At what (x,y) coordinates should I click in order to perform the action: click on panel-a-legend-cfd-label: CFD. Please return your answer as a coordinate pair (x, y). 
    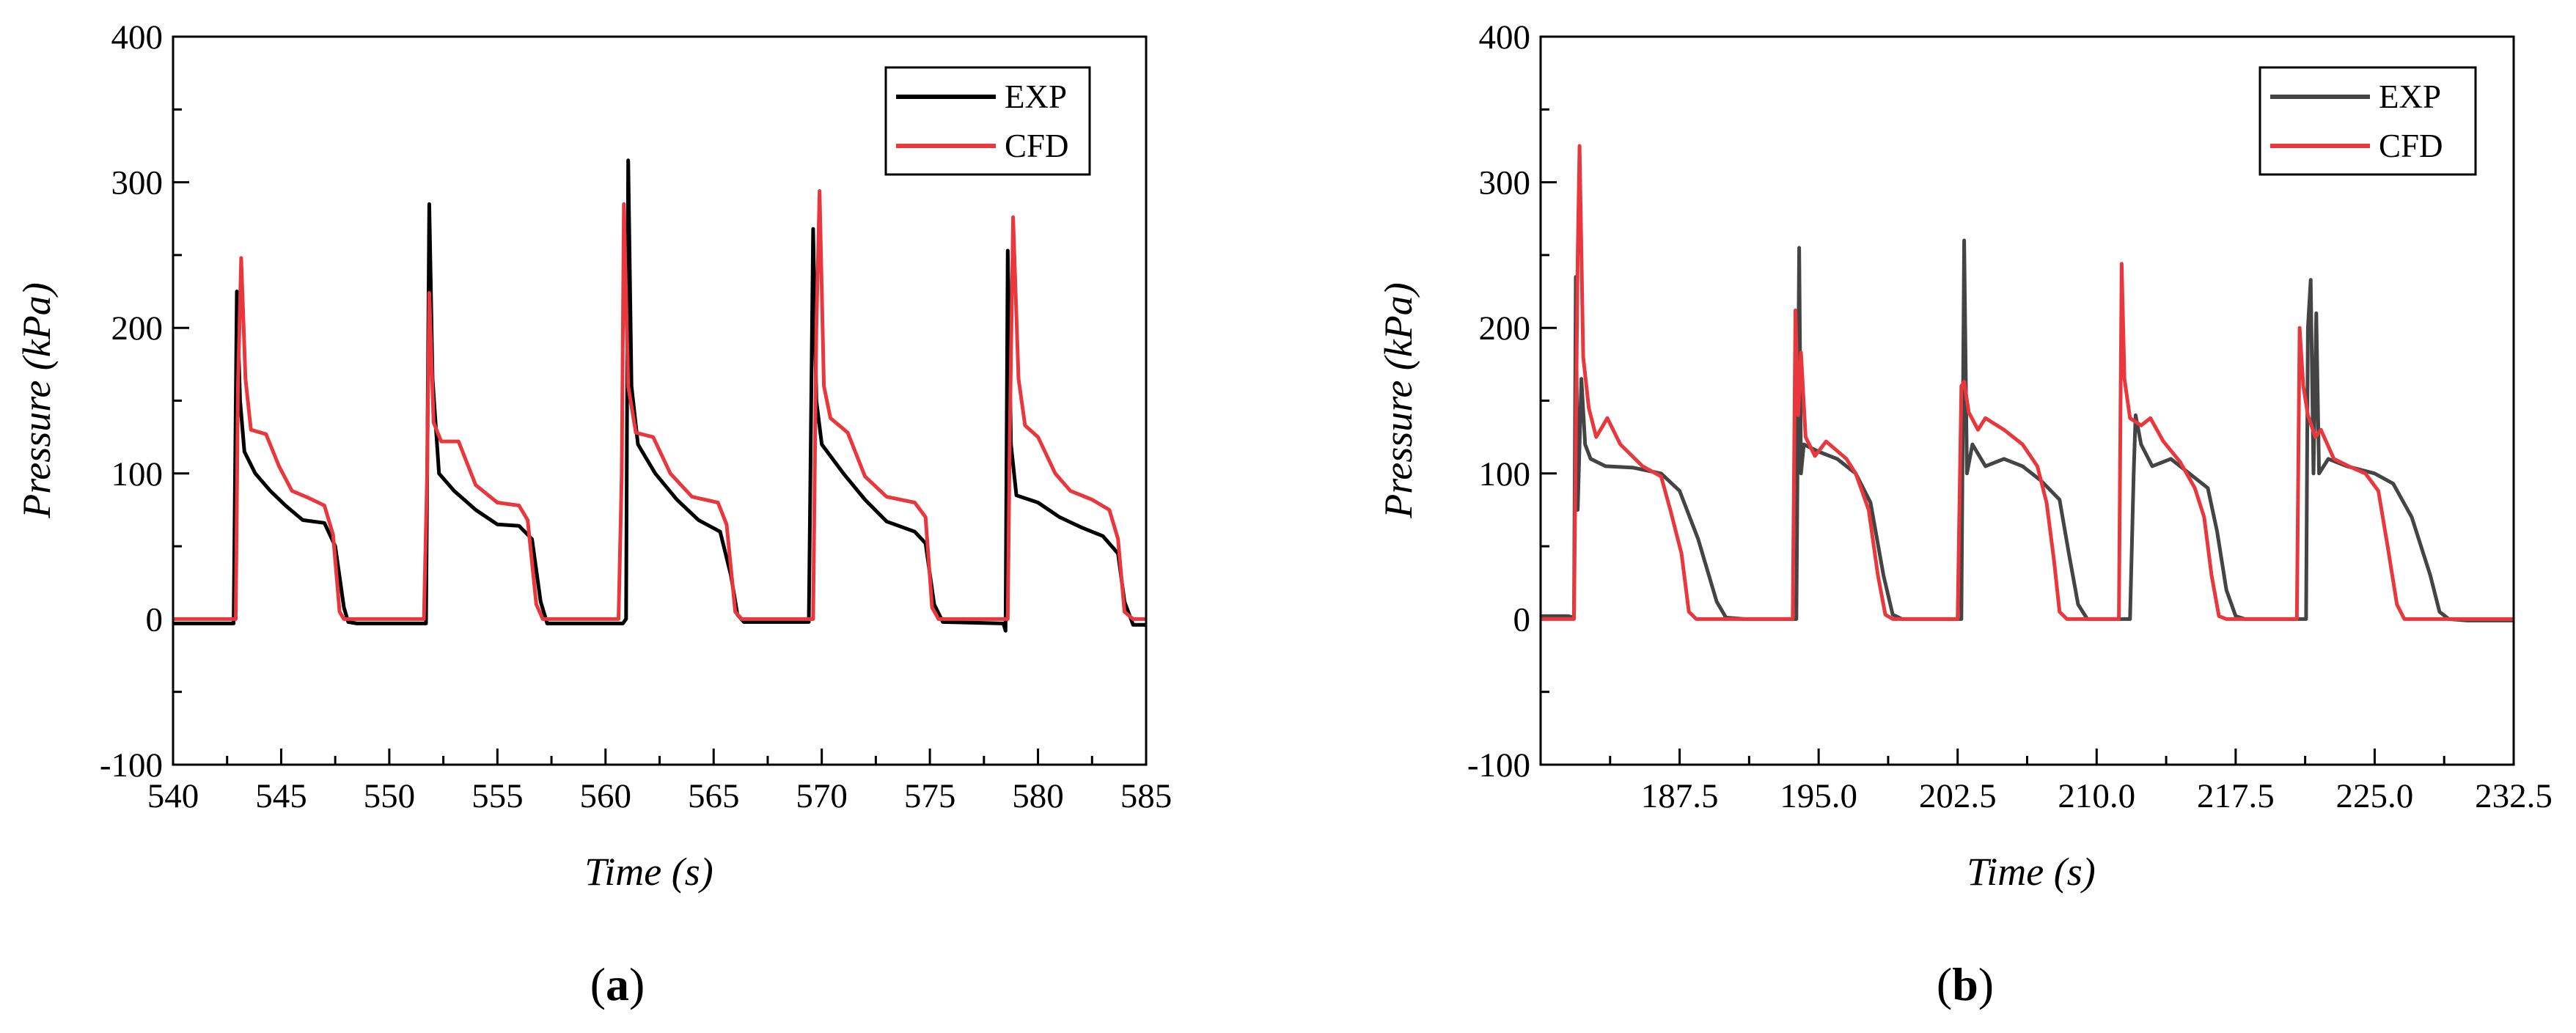
    Looking at the image, I should click on (1037, 146).